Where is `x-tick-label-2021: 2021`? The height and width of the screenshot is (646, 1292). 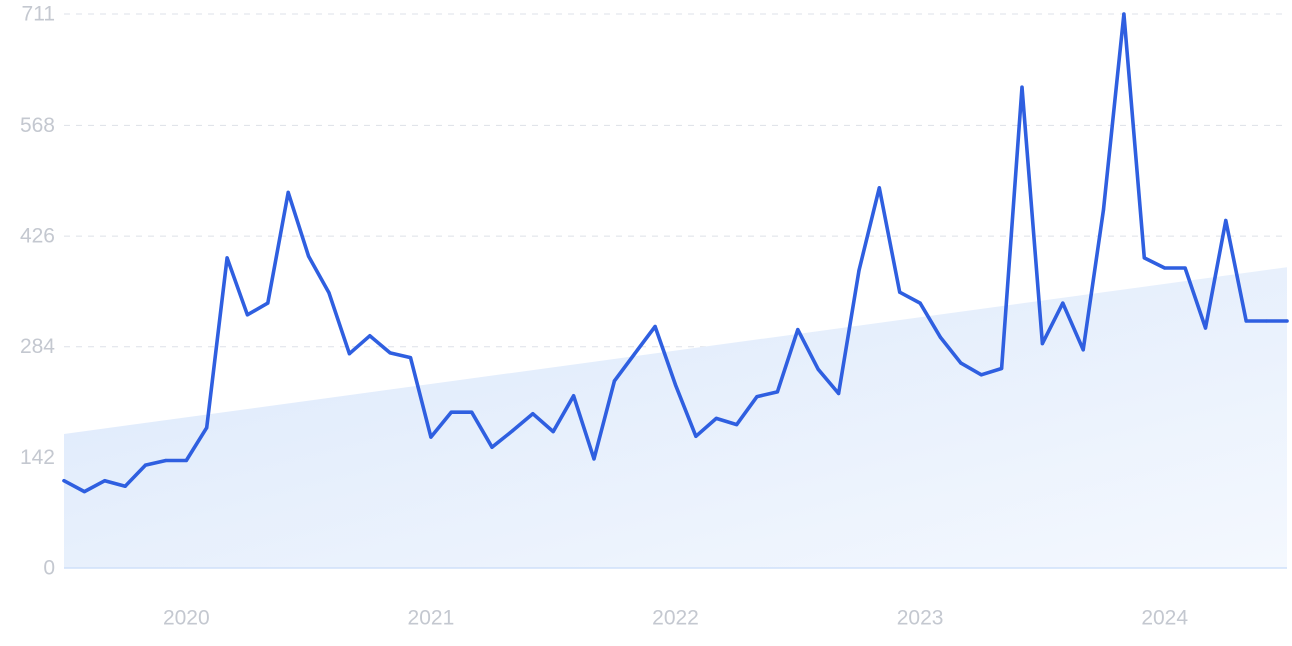
x-tick-label-2021: 2021 is located at coordinates (431, 618).